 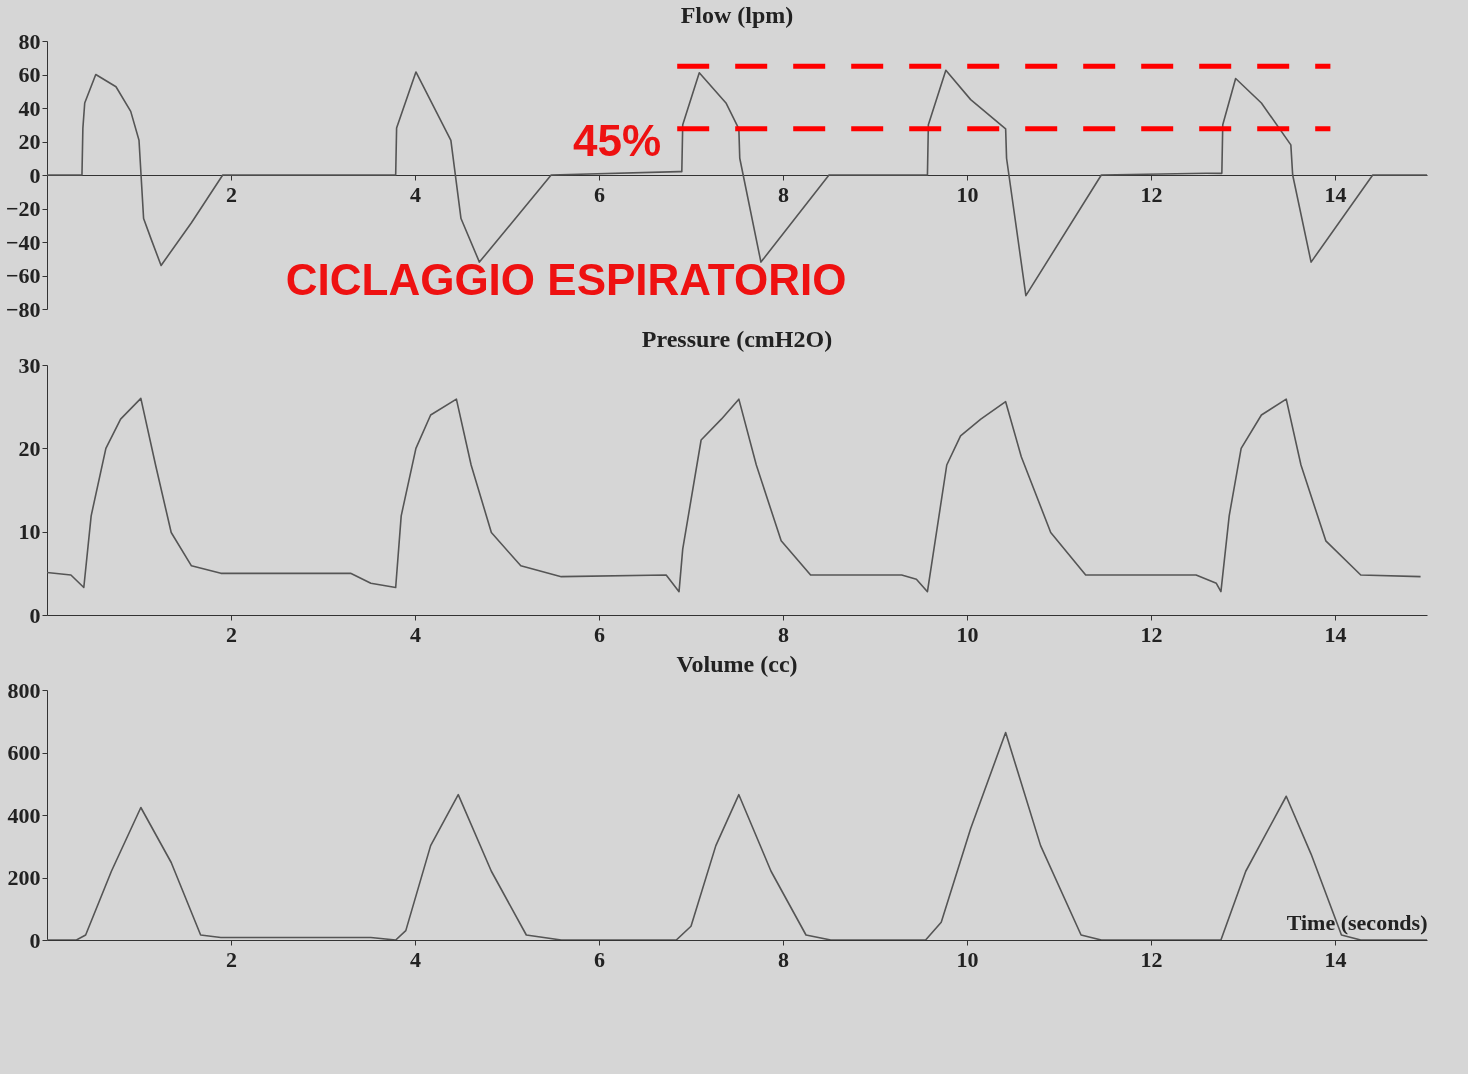 What do you see at coordinates (23, 275) in the screenshot?
I see `y-tick-label: −60` at bounding box center [23, 275].